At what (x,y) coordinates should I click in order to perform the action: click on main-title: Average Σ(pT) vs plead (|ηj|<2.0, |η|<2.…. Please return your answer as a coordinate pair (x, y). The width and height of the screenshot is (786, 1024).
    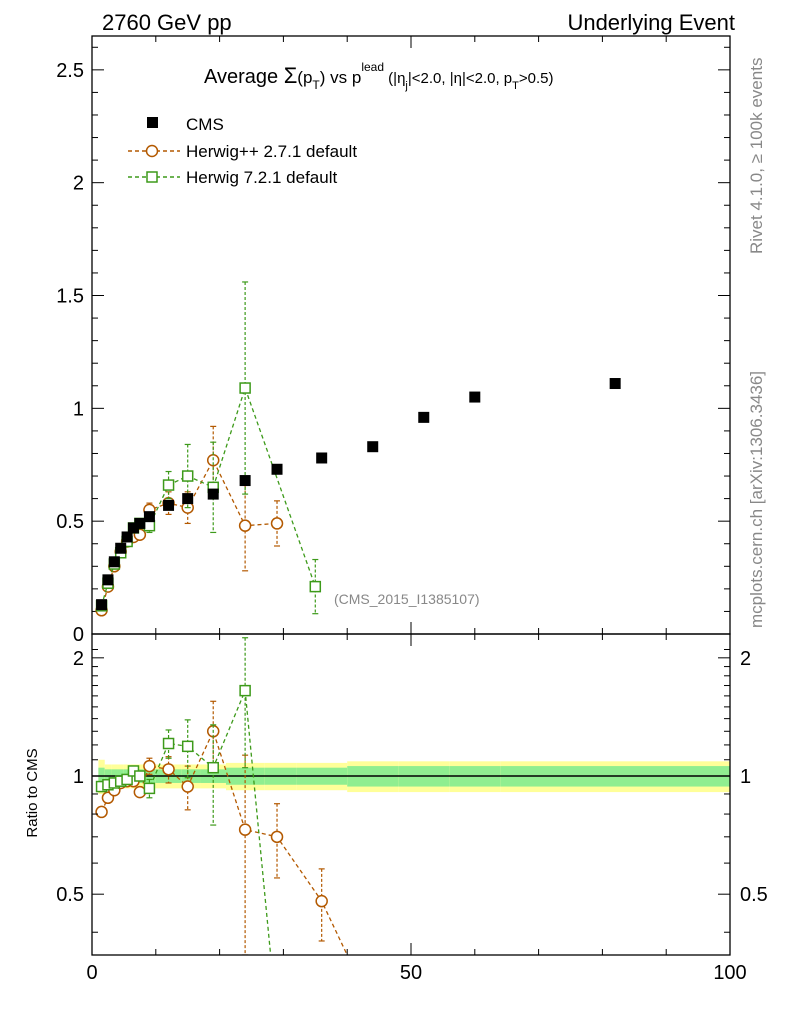
    Looking at the image, I should click on (379, 76).